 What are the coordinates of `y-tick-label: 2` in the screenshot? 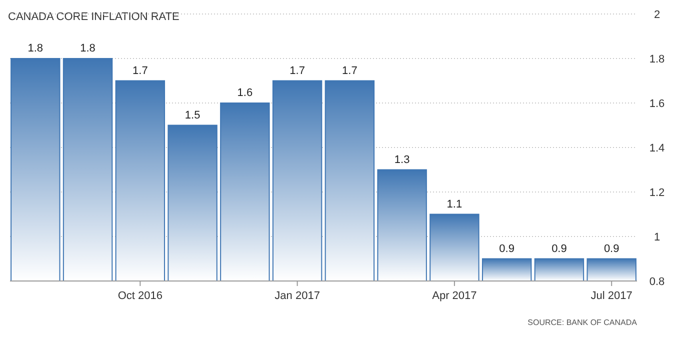 It's located at (657, 15).